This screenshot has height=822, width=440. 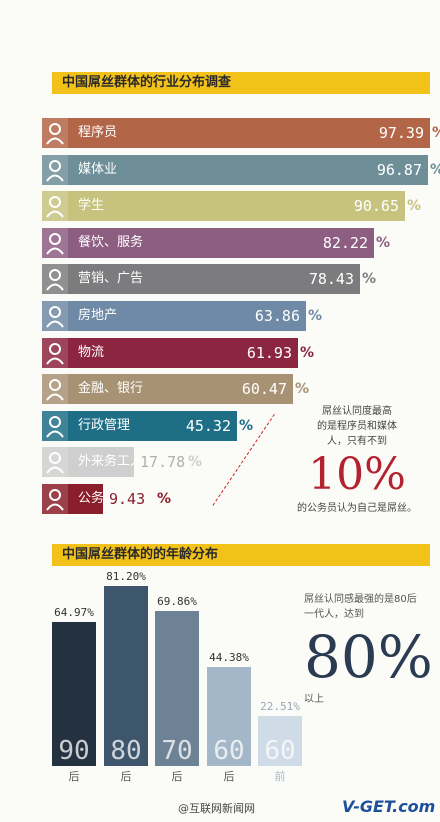 I want to click on industry-chart-title: 中国屌丝群体的行业分布调查, so click(x=241, y=83).